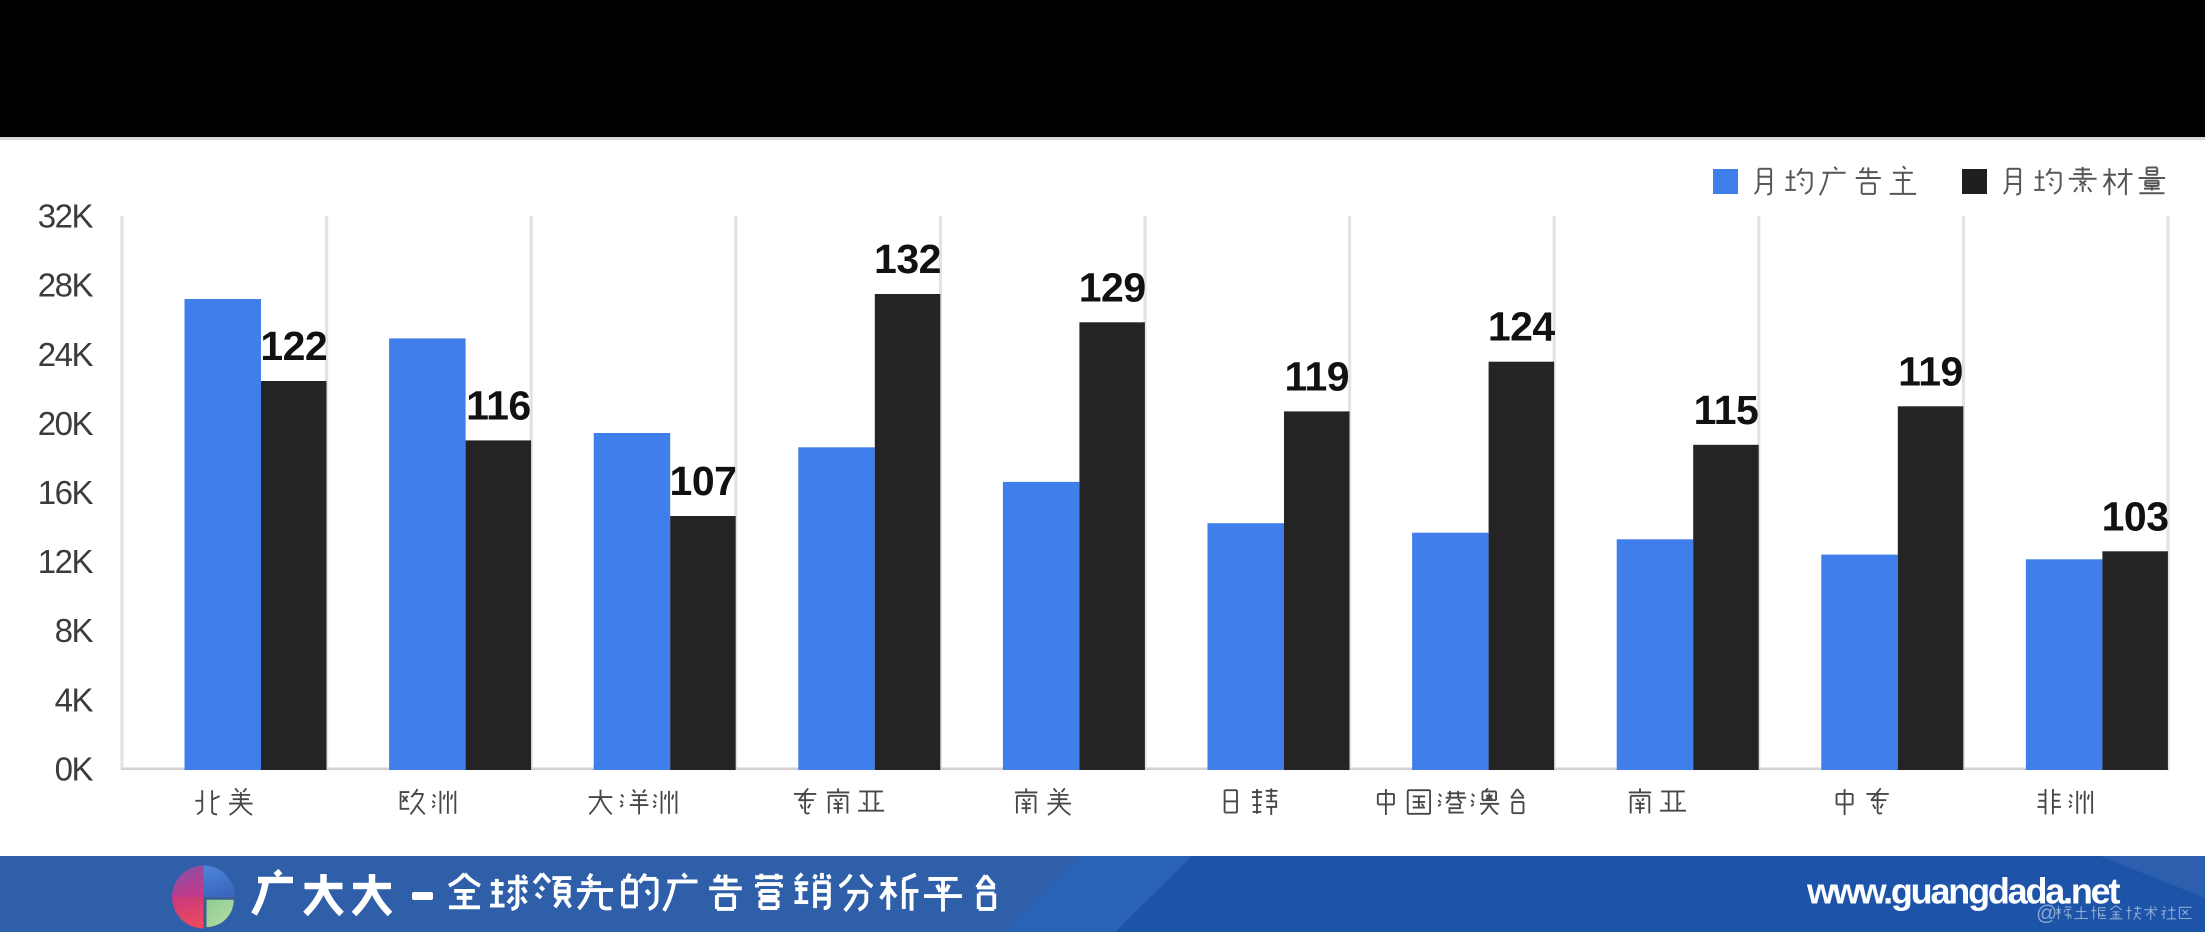  I want to click on svg-text: 16K, so click(66, 492).